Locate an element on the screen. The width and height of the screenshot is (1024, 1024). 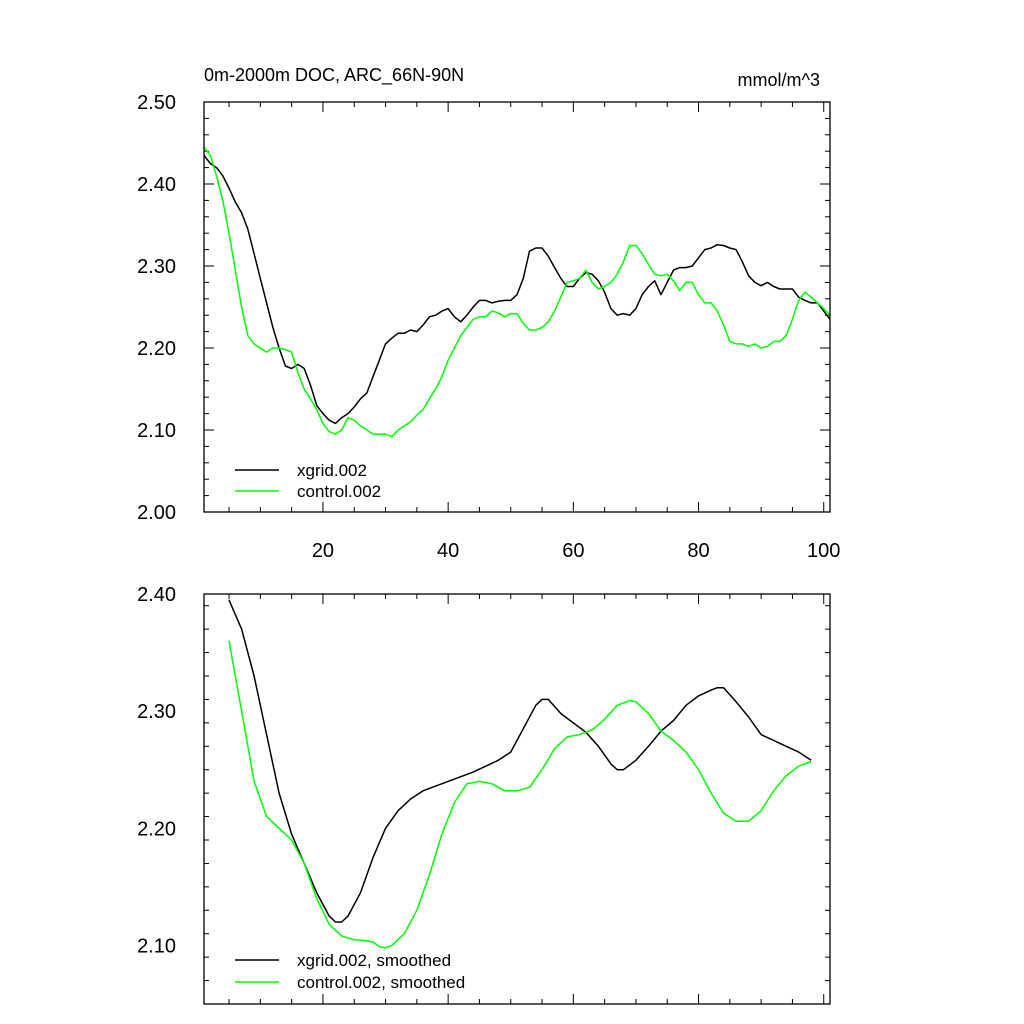
legend-label-control: control.002 is located at coordinates (339, 491).